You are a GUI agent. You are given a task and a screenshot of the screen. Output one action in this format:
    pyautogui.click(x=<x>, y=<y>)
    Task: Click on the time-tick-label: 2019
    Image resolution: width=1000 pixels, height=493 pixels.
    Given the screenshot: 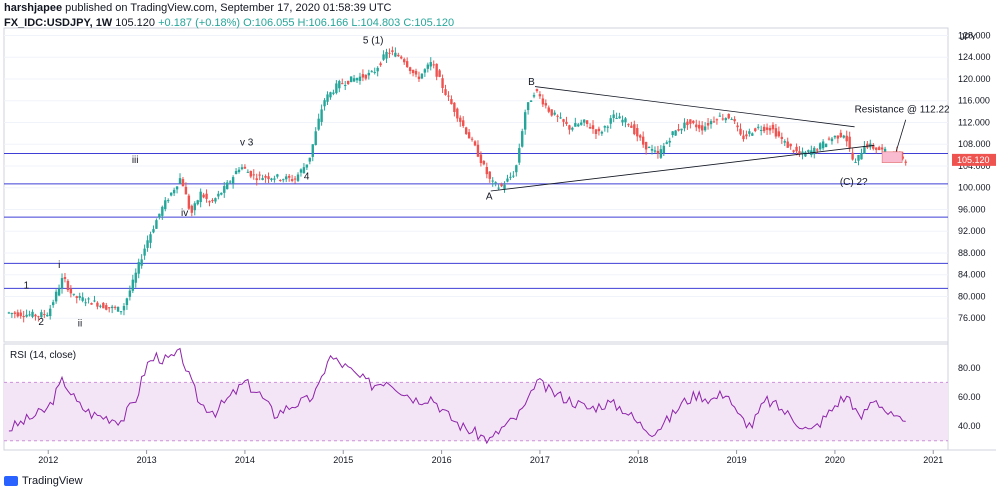 What is the action you would take?
    pyautogui.click(x=737, y=460)
    